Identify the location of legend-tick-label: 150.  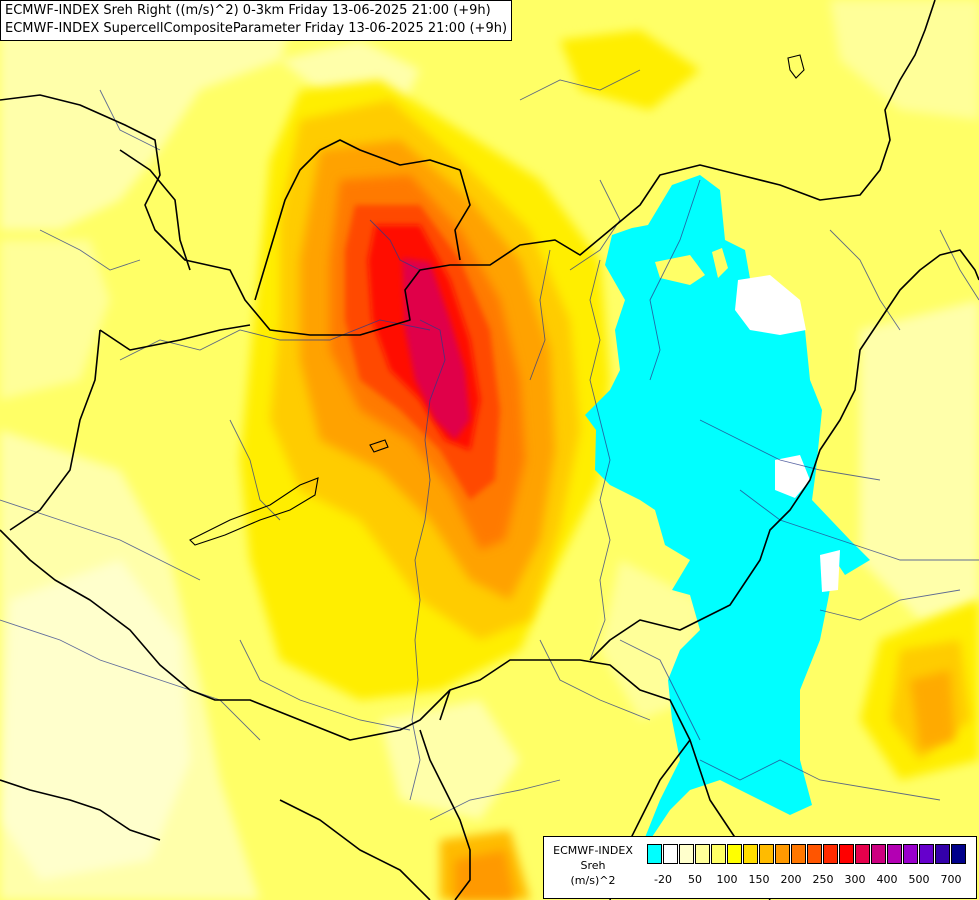
(759, 879).